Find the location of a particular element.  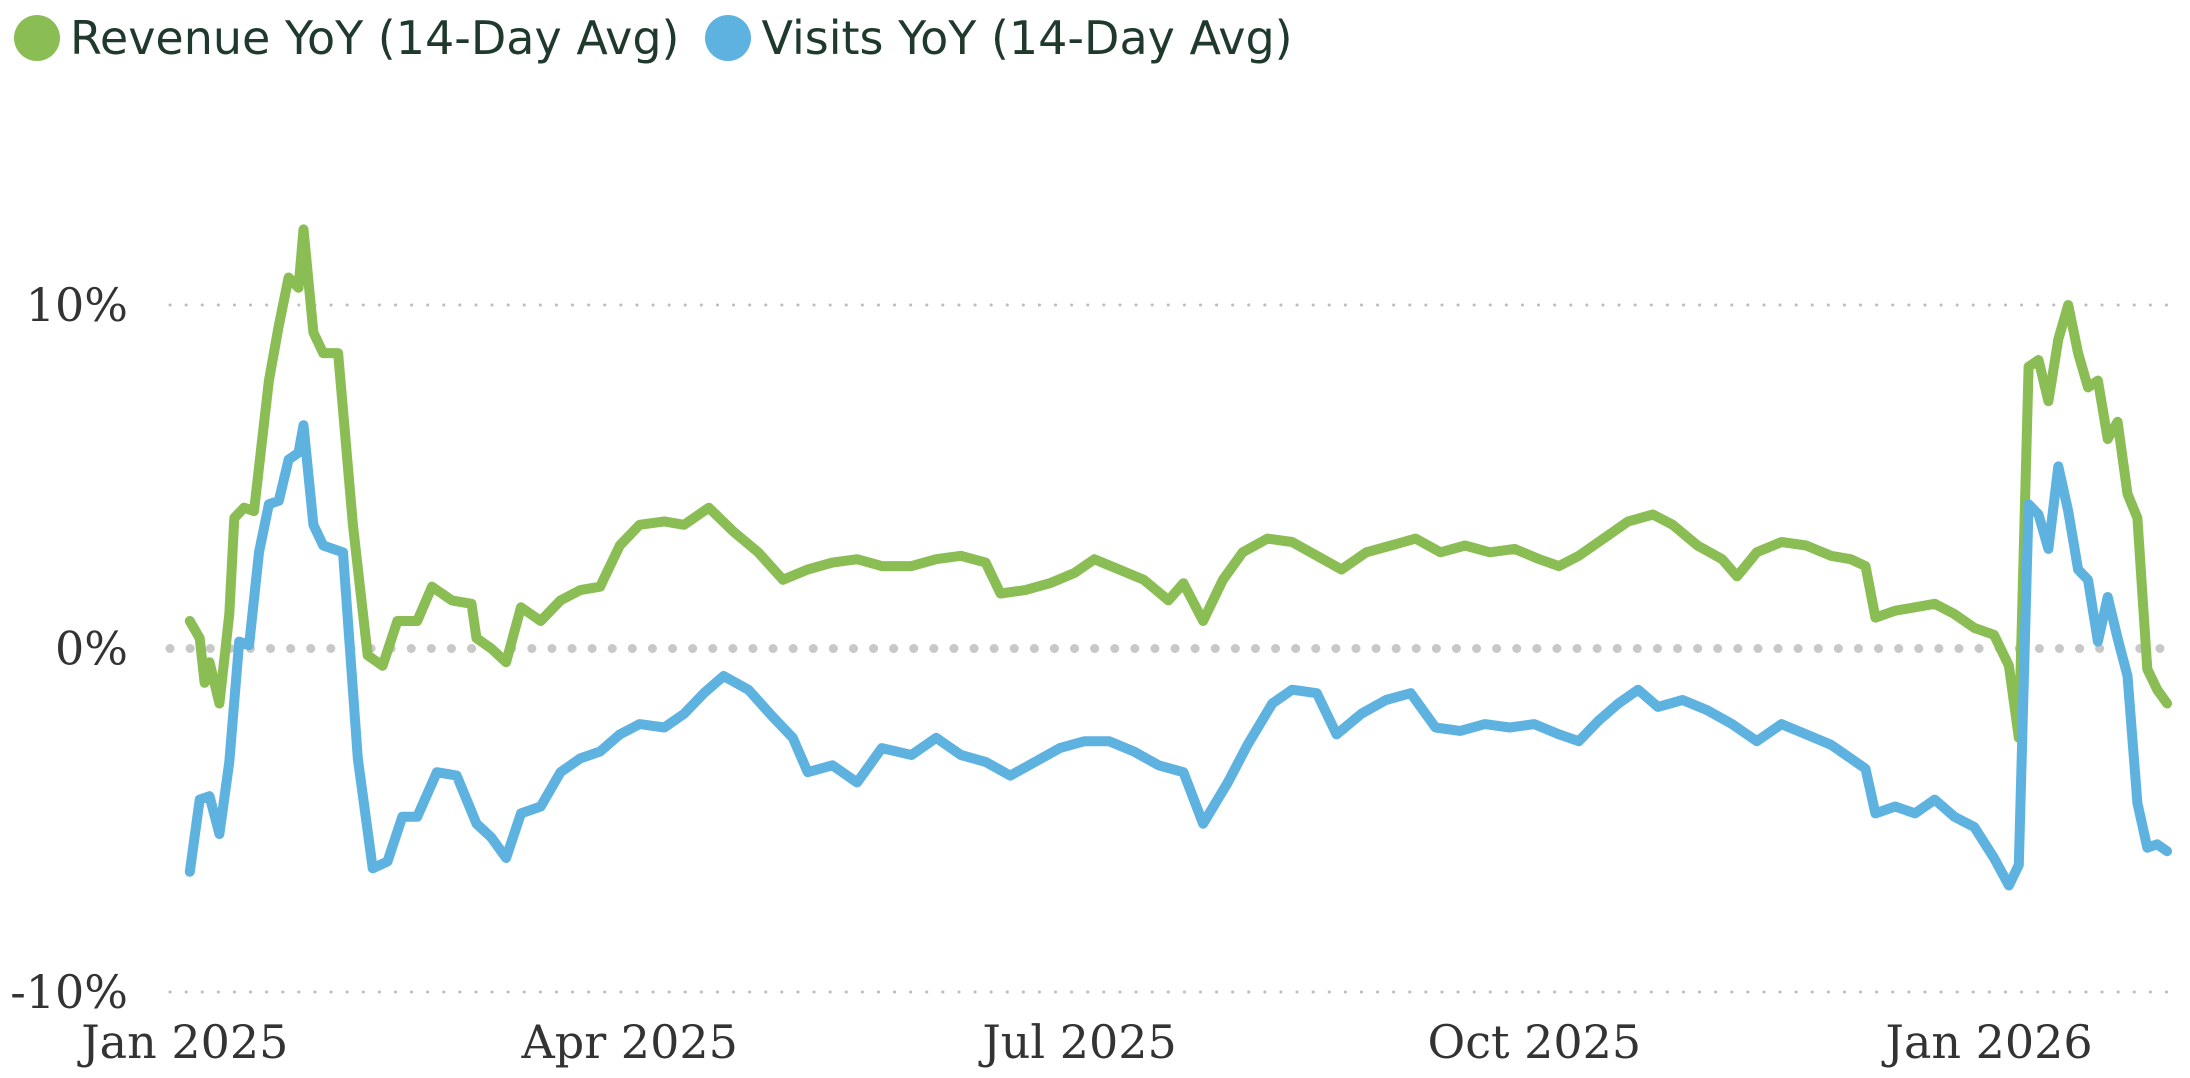

y-tick-label: -10% is located at coordinates (69, 992).